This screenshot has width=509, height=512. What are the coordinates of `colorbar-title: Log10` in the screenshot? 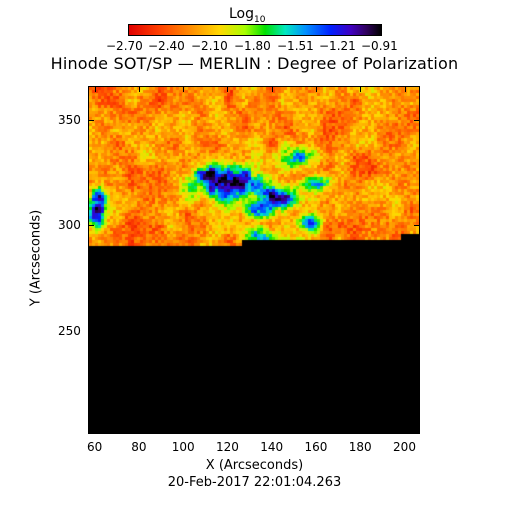 It's located at (247, 15).